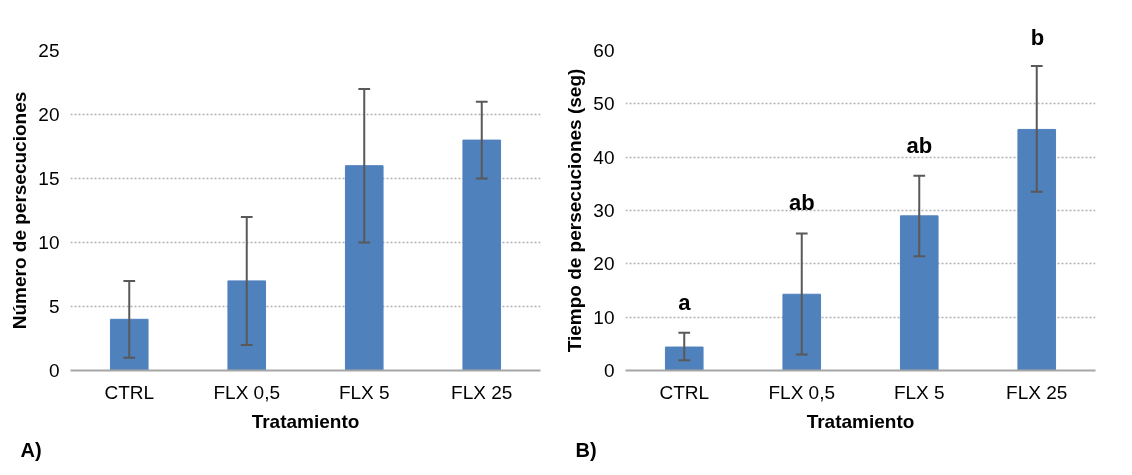 This screenshot has width=1132, height=475. What do you see at coordinates (604, 210) in the screenshot?
I see `y-tick-label: 30` at bounding box center [604, 210].